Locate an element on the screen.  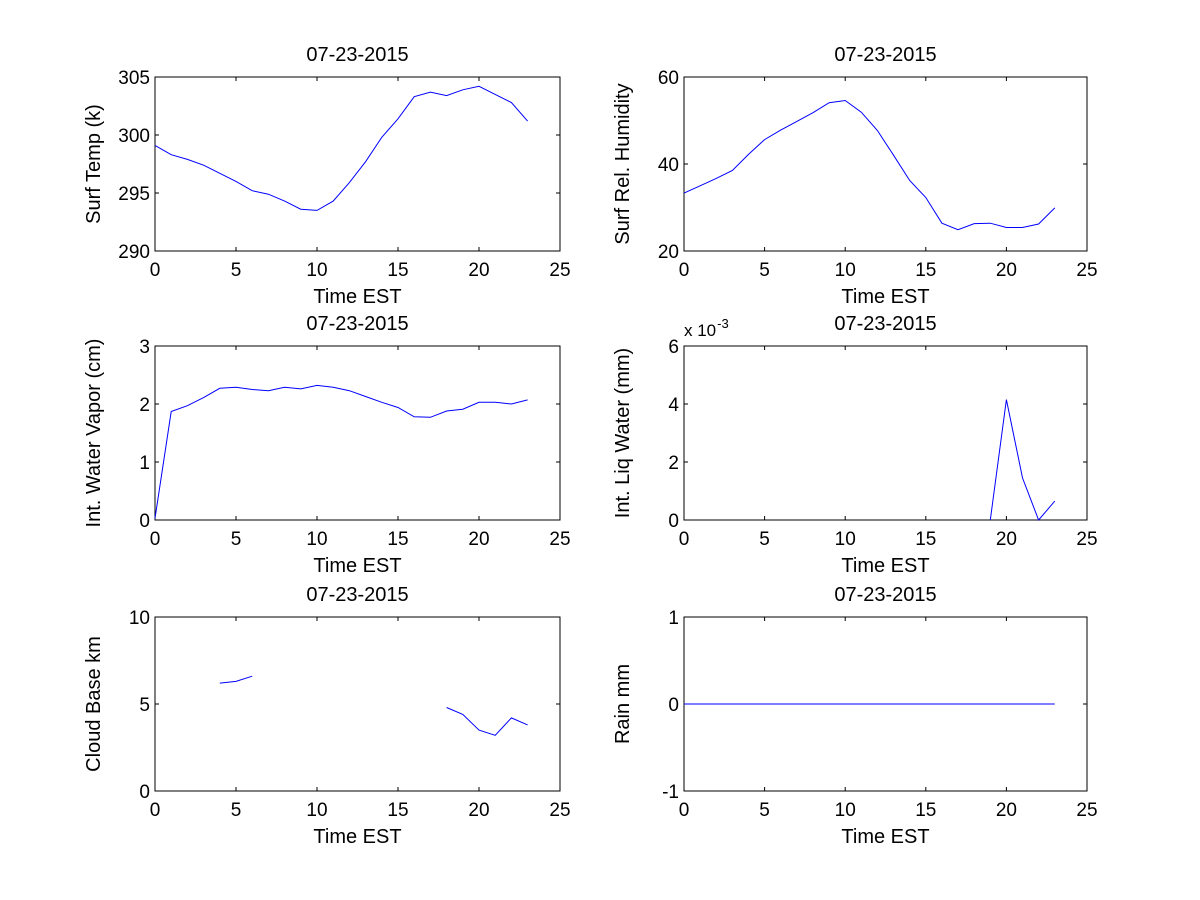
y-tick-label: 305 is located at coordinates (134, 78).